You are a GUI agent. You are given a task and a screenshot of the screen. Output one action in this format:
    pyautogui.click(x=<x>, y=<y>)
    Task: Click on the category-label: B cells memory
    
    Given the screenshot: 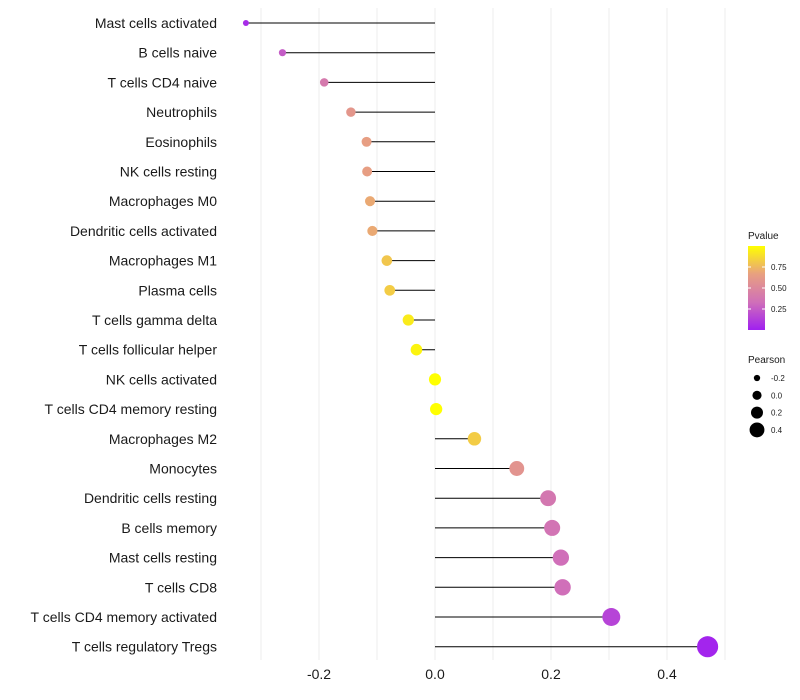 What is the action you would take?
    pyautogui.click(x=169, y=528)
    